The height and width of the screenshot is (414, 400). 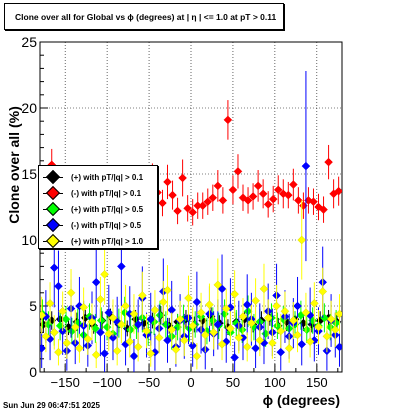 What do you see at coordinates (29, 240) in the screenshot?
I see `y-tick-label: 10` at bounding box center [29, 240].